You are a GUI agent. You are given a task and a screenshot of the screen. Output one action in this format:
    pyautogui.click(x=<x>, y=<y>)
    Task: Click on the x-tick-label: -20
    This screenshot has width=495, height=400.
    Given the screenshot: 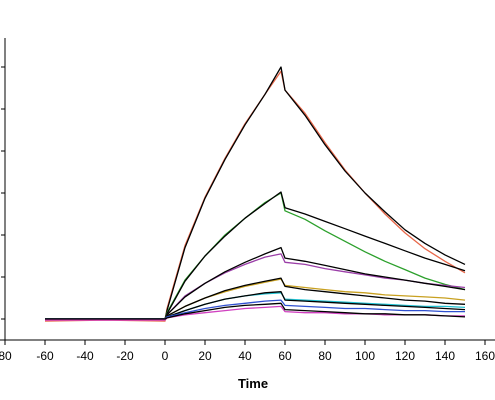 What is the action you would take?
    pyautogui.click(x=125, y=356)
    